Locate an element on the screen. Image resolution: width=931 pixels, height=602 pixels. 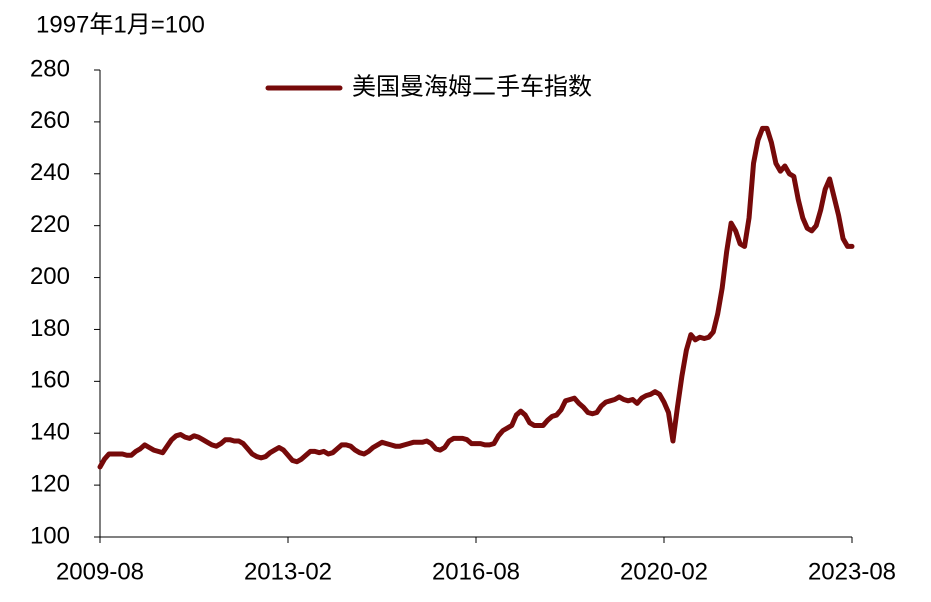
legend-label: 美国曼海姆二手车指数 is located at coordinates (472, 86).